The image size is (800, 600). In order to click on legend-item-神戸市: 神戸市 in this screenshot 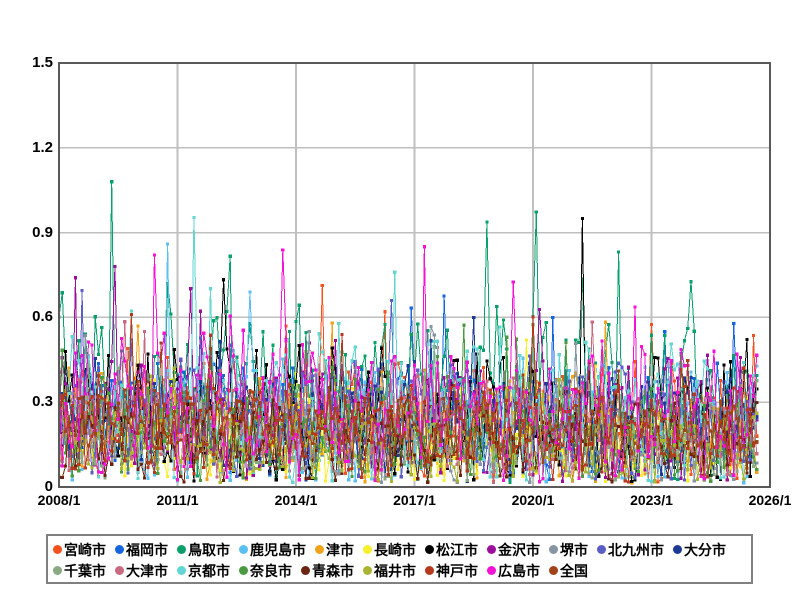, I will do `click(451, 571)`.